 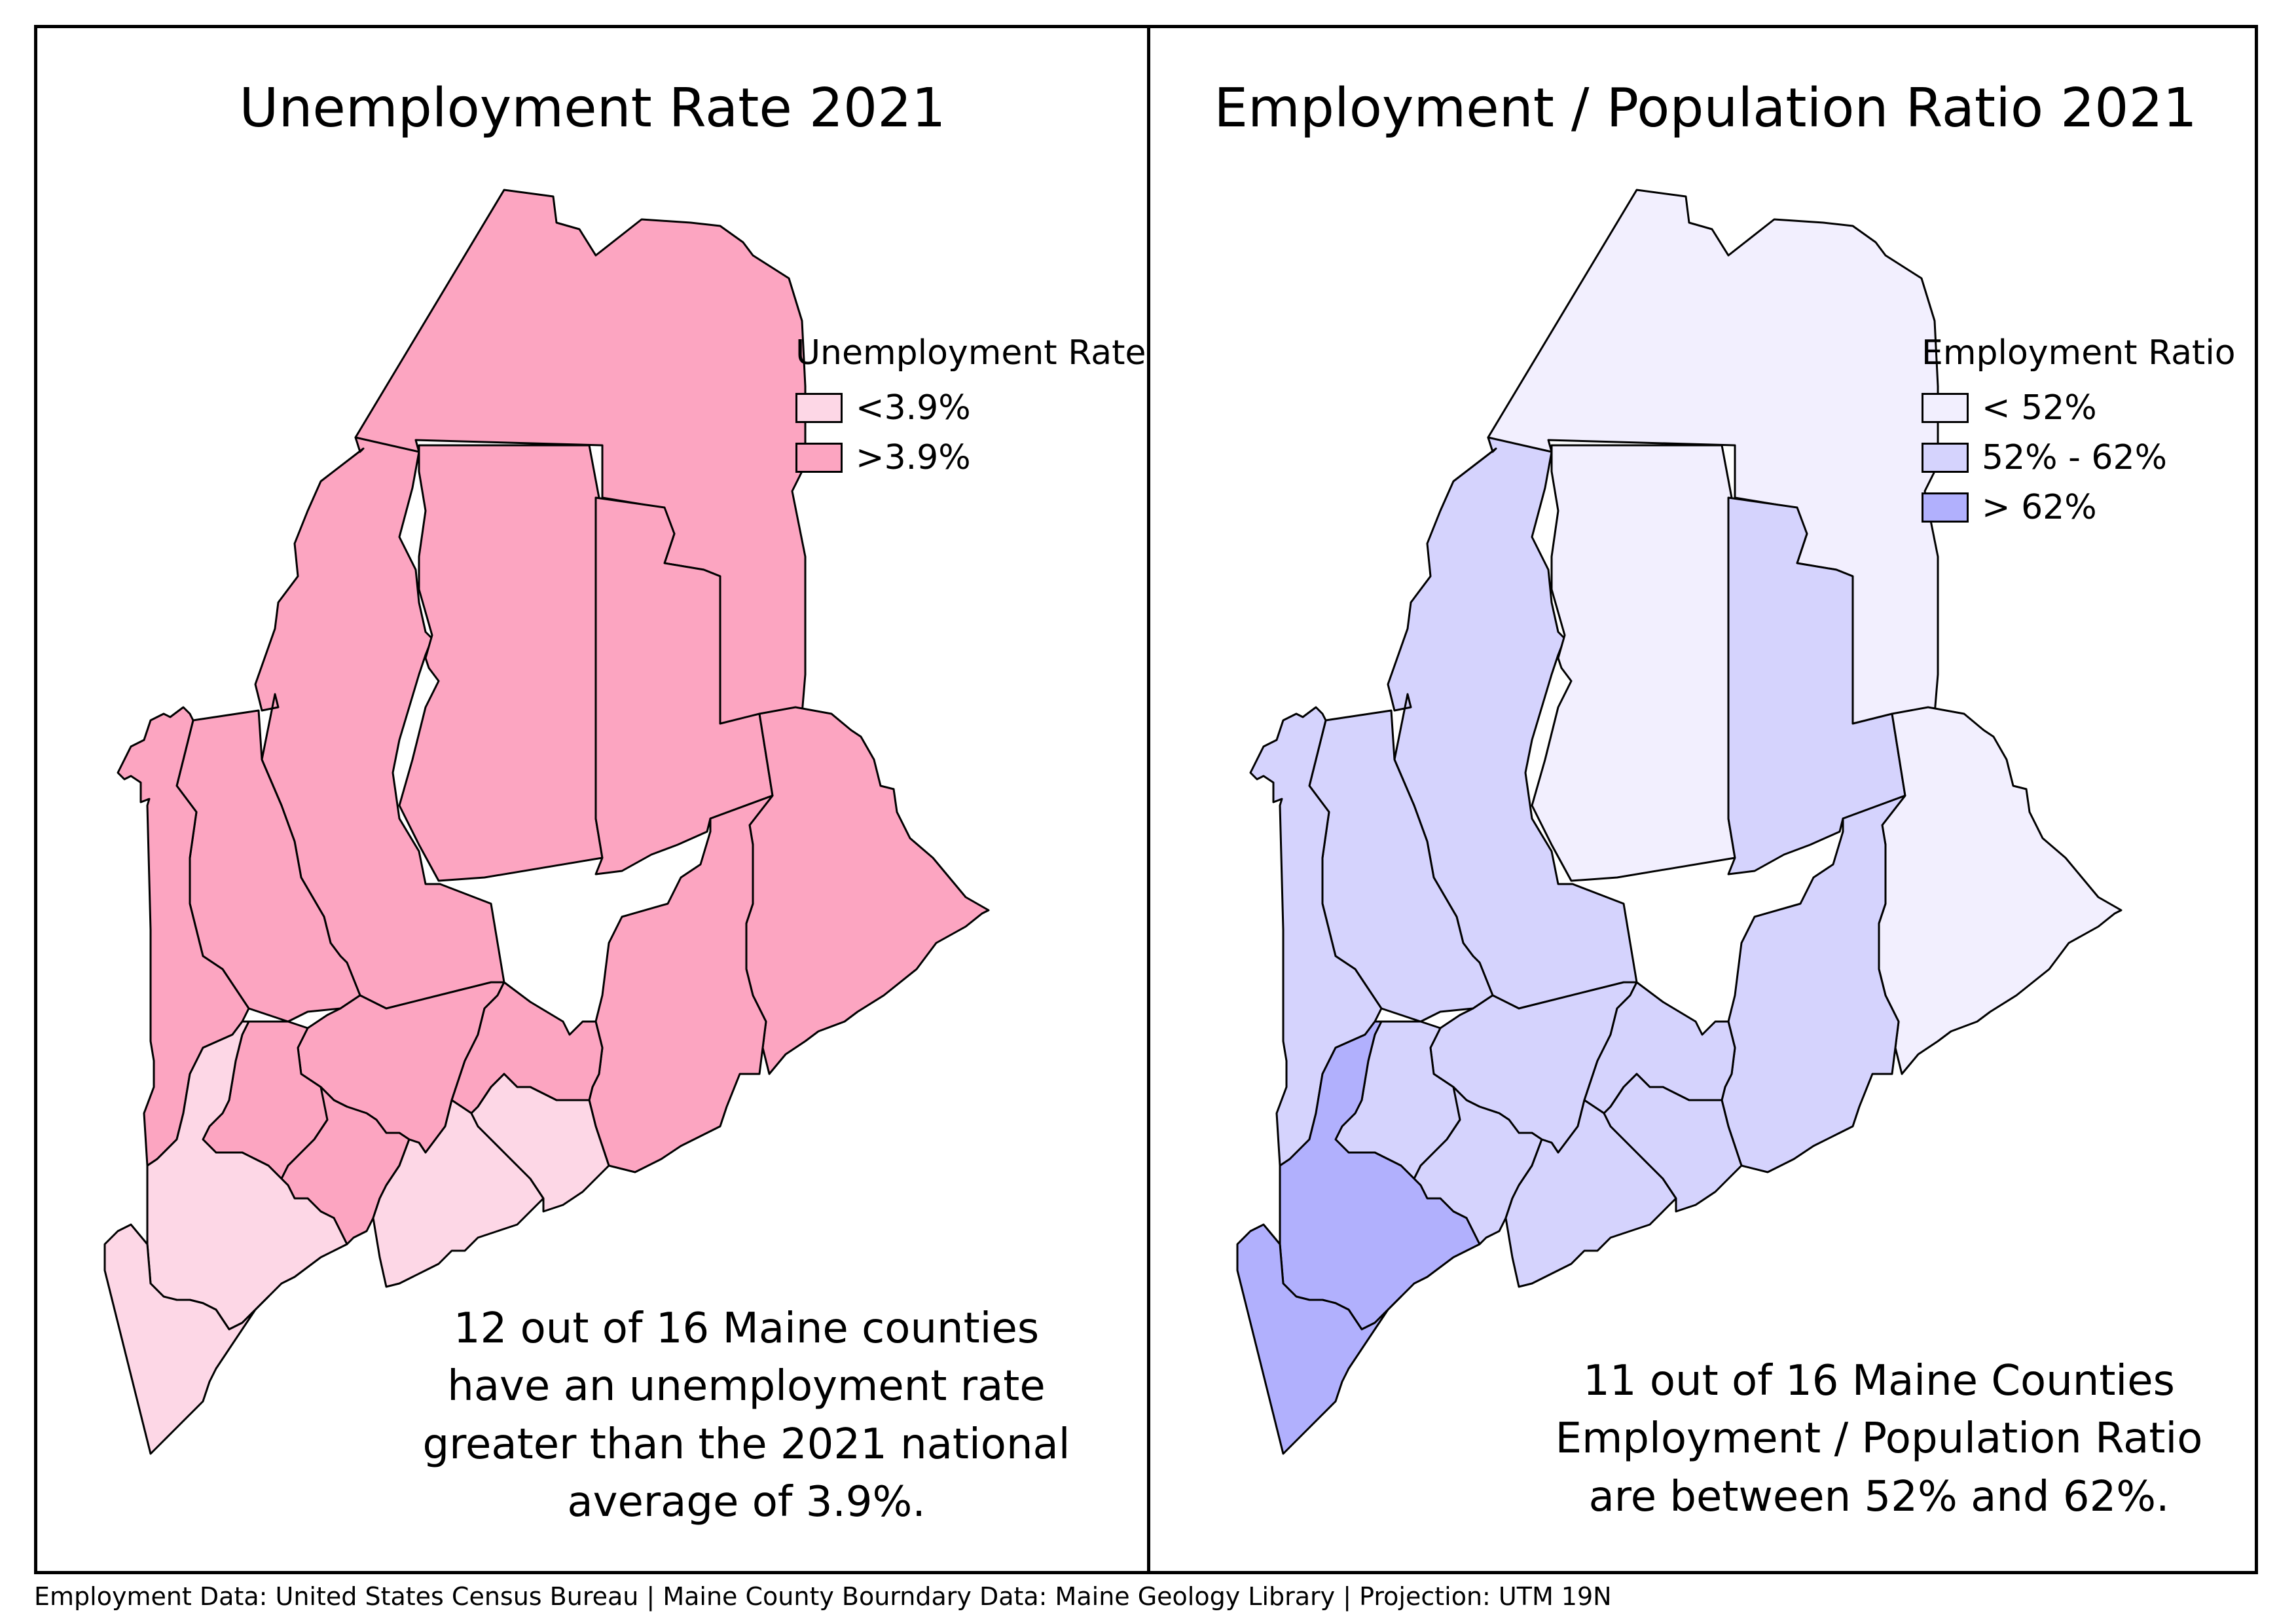 What do you see at coordinates (746, 1444) in the screenshot?
I see `caption-line: greater than the 2021 national` at bounding box center [746, 1444].